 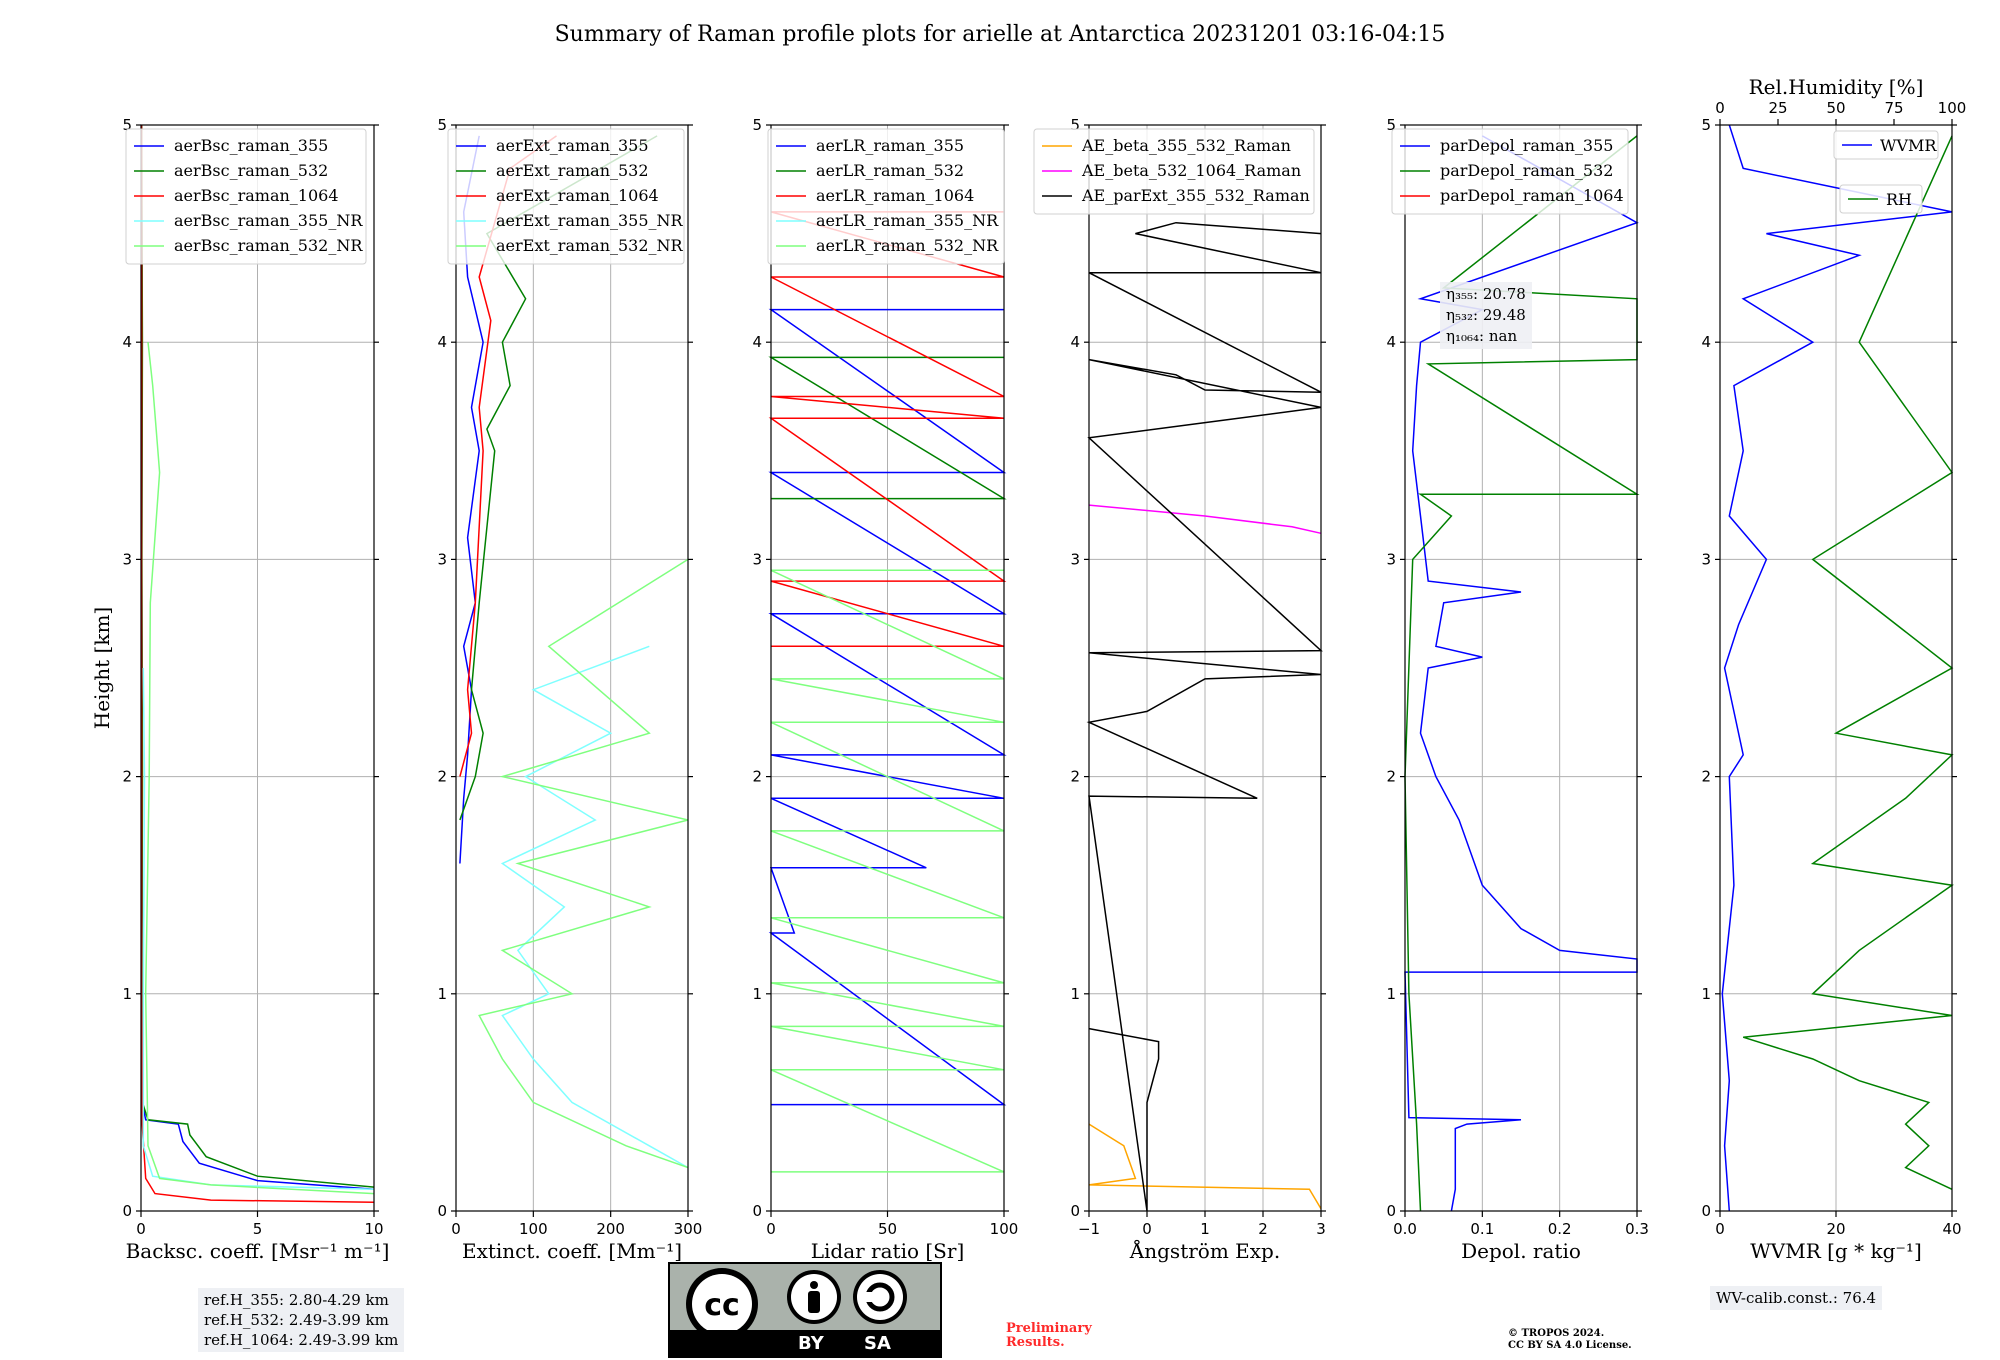 I want to click on series-line-aerlr-raman-532-nr, so click(x=887, y=871).